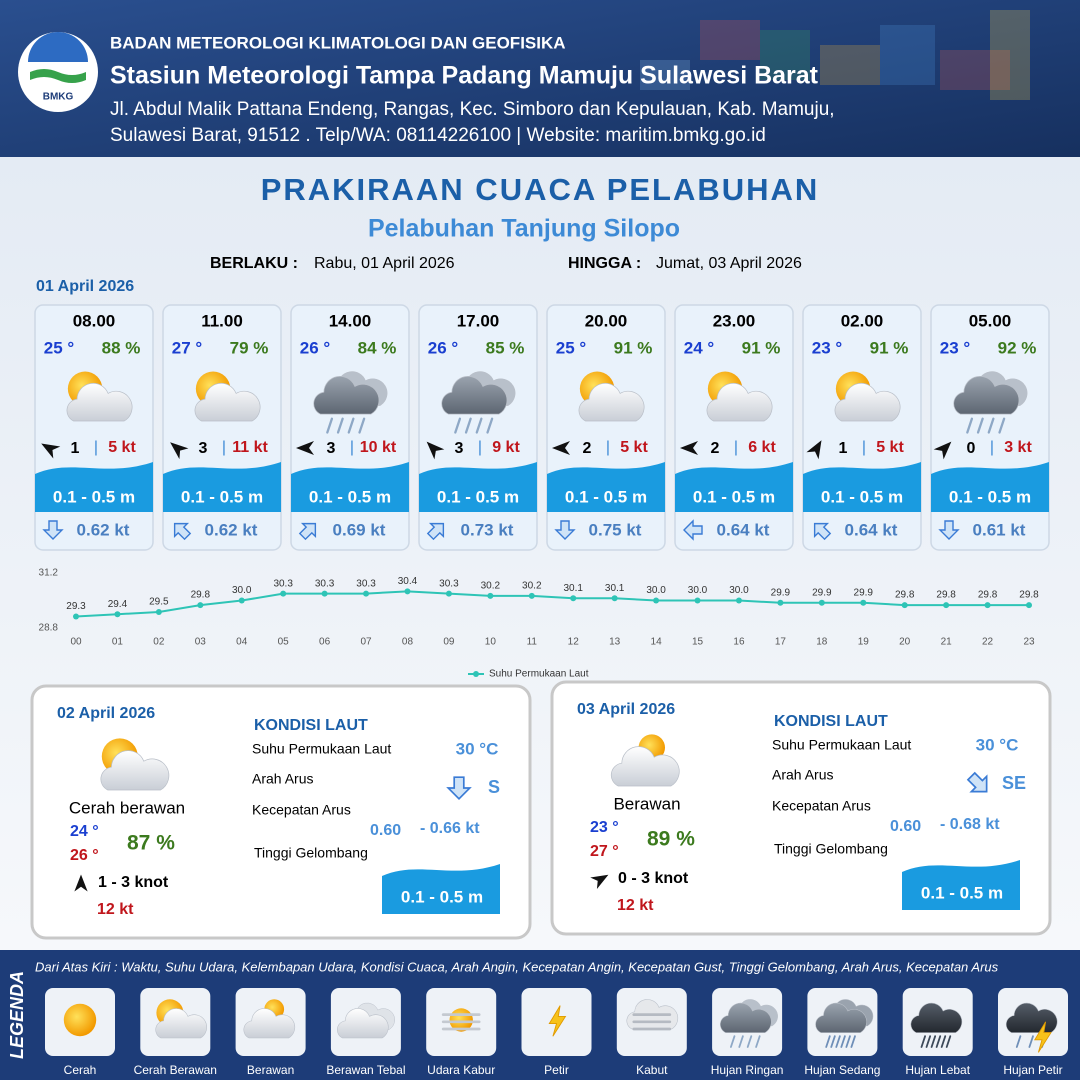  What do you see at coordinates (506, 447) in the screenshot?
I see `wind-speed: 9 kt` at bounding box center [506, 447].